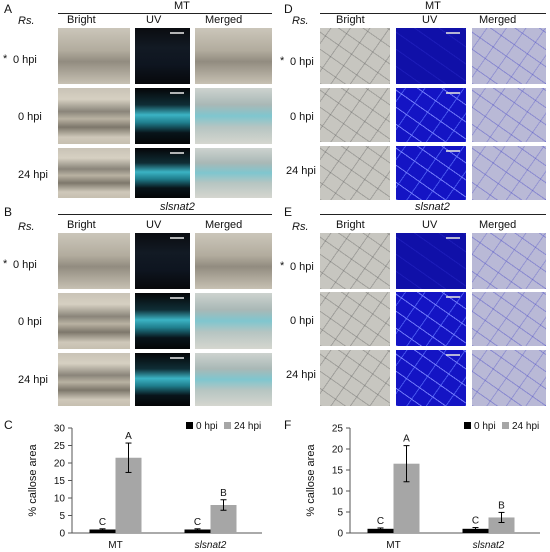 The image size is (550, 552). What do you see at coordinates (60, 429) in the screenshot?
I see `y-tick-label: 30` at bounding box center [60, 429].